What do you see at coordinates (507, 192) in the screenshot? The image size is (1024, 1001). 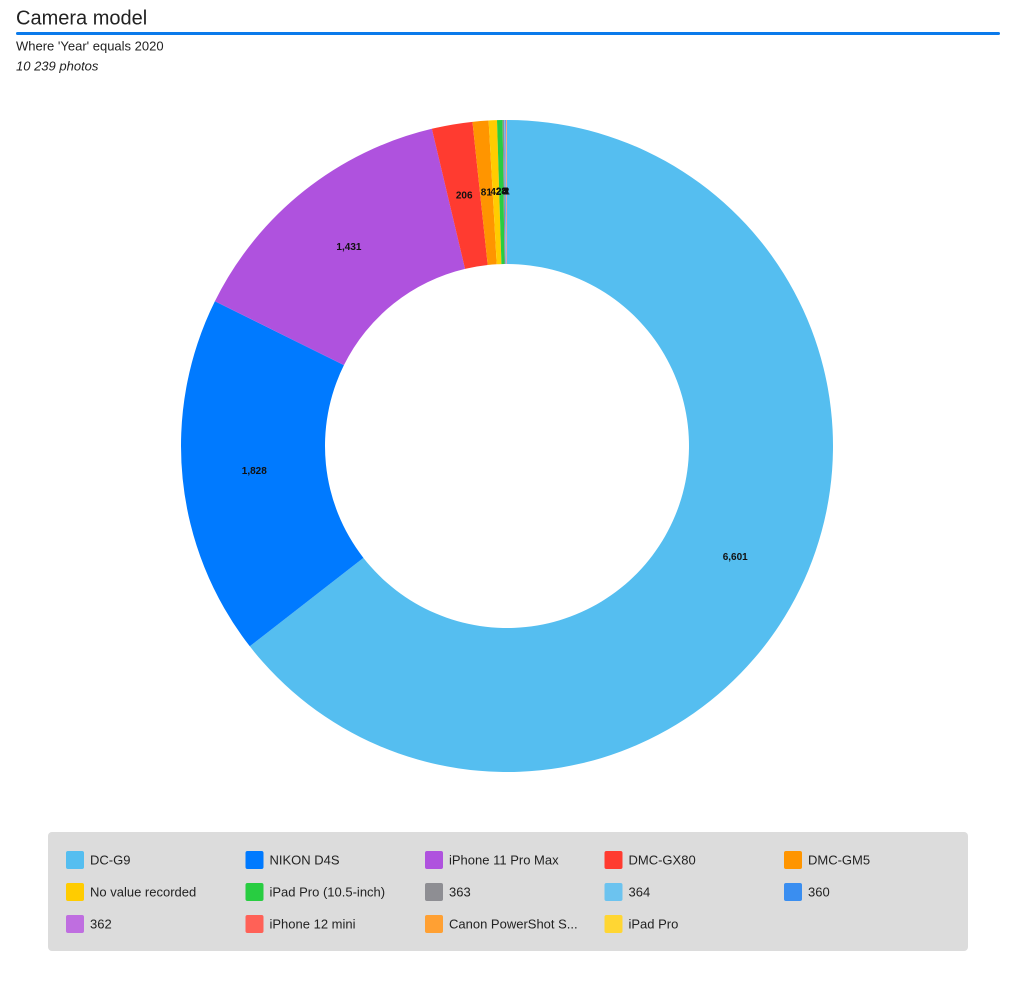 I see `data-label: 1` at bounding box center [507, 192].